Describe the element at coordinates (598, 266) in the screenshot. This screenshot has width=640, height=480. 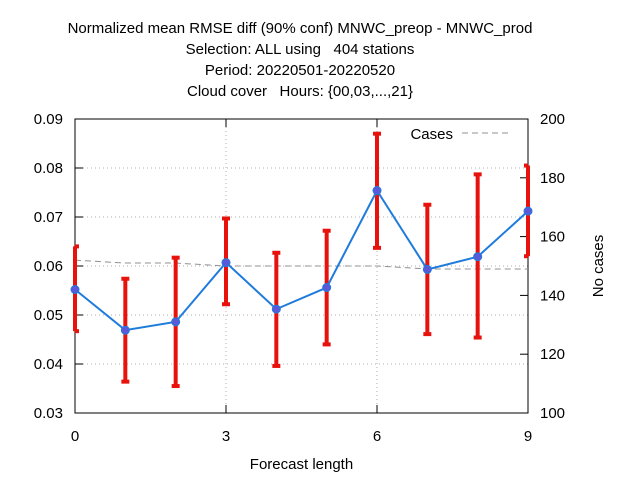
I see `y2-axis-label: No cases` at that location.